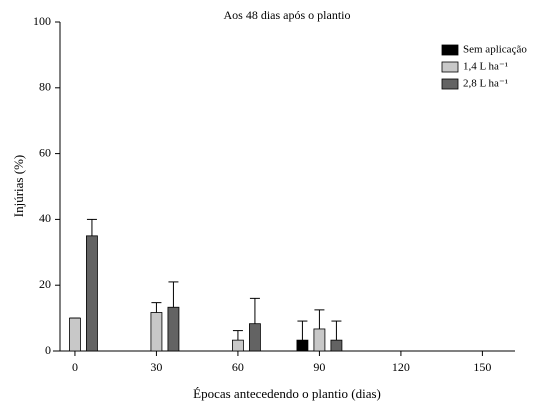 The width and height of the screenshot is (551, 408). What do you see at coordinates (18, 186) in the screenshot?
I see `y-axis-label: Injúrias (%)` at bounding box center [18, 186].